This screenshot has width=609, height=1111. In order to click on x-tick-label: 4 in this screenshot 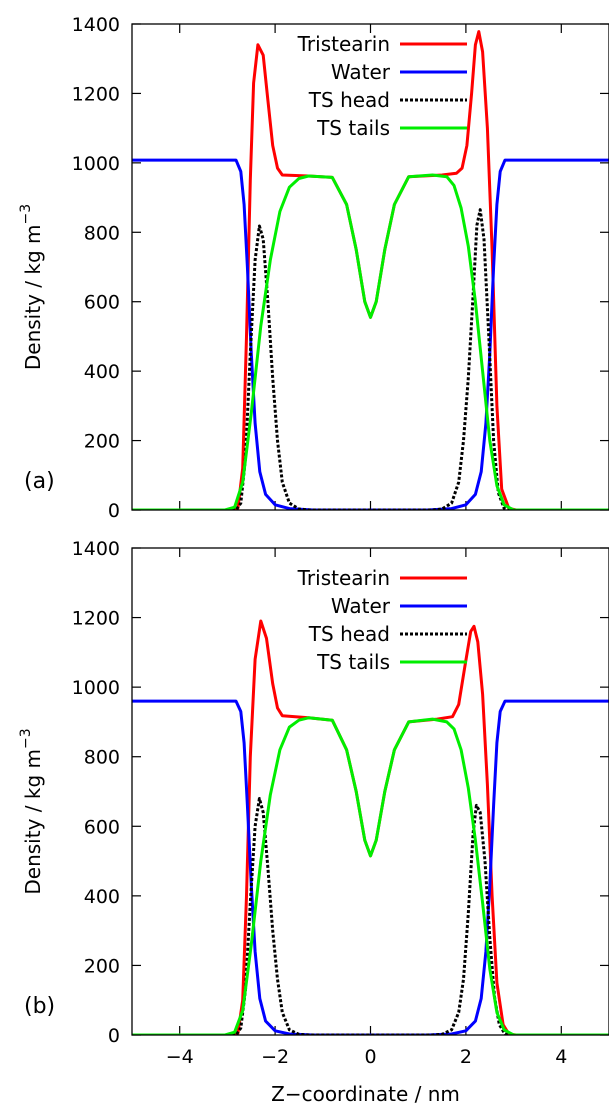, I will do `click(561, 1057)`.